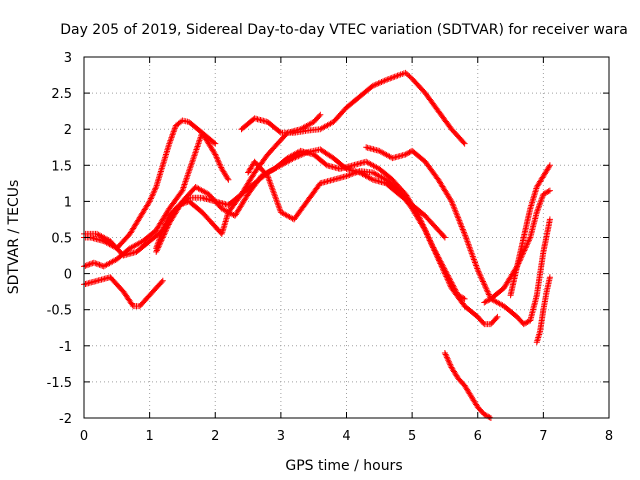 Image resolution: width=640 pixels, height=480 pixels. I want to click on x-axis-label: GPS time / hours, so click(343, 466).